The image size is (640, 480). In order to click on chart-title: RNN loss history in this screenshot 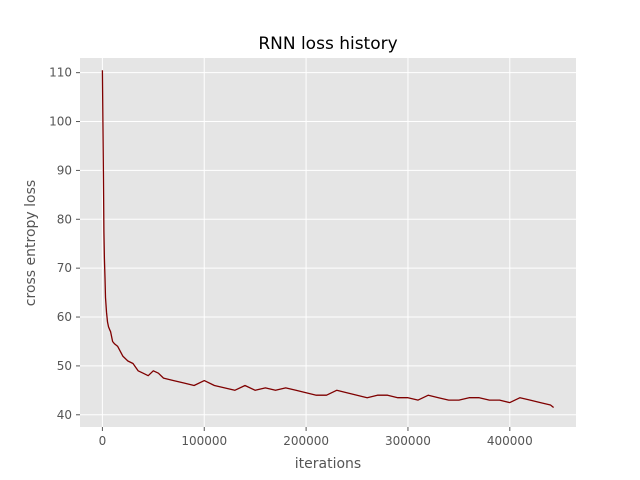, I will do `click(327, 44)`.